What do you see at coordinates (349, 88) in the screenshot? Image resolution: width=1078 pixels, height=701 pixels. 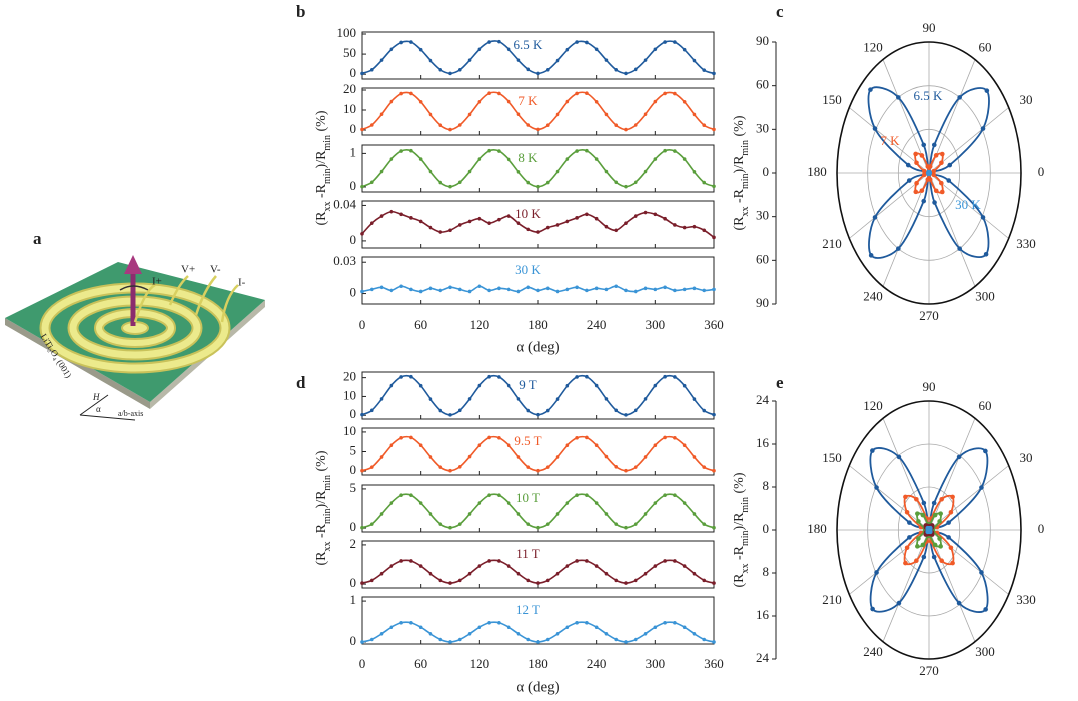 I see `y-tick-label: 20` at bounding box center [349, 88].